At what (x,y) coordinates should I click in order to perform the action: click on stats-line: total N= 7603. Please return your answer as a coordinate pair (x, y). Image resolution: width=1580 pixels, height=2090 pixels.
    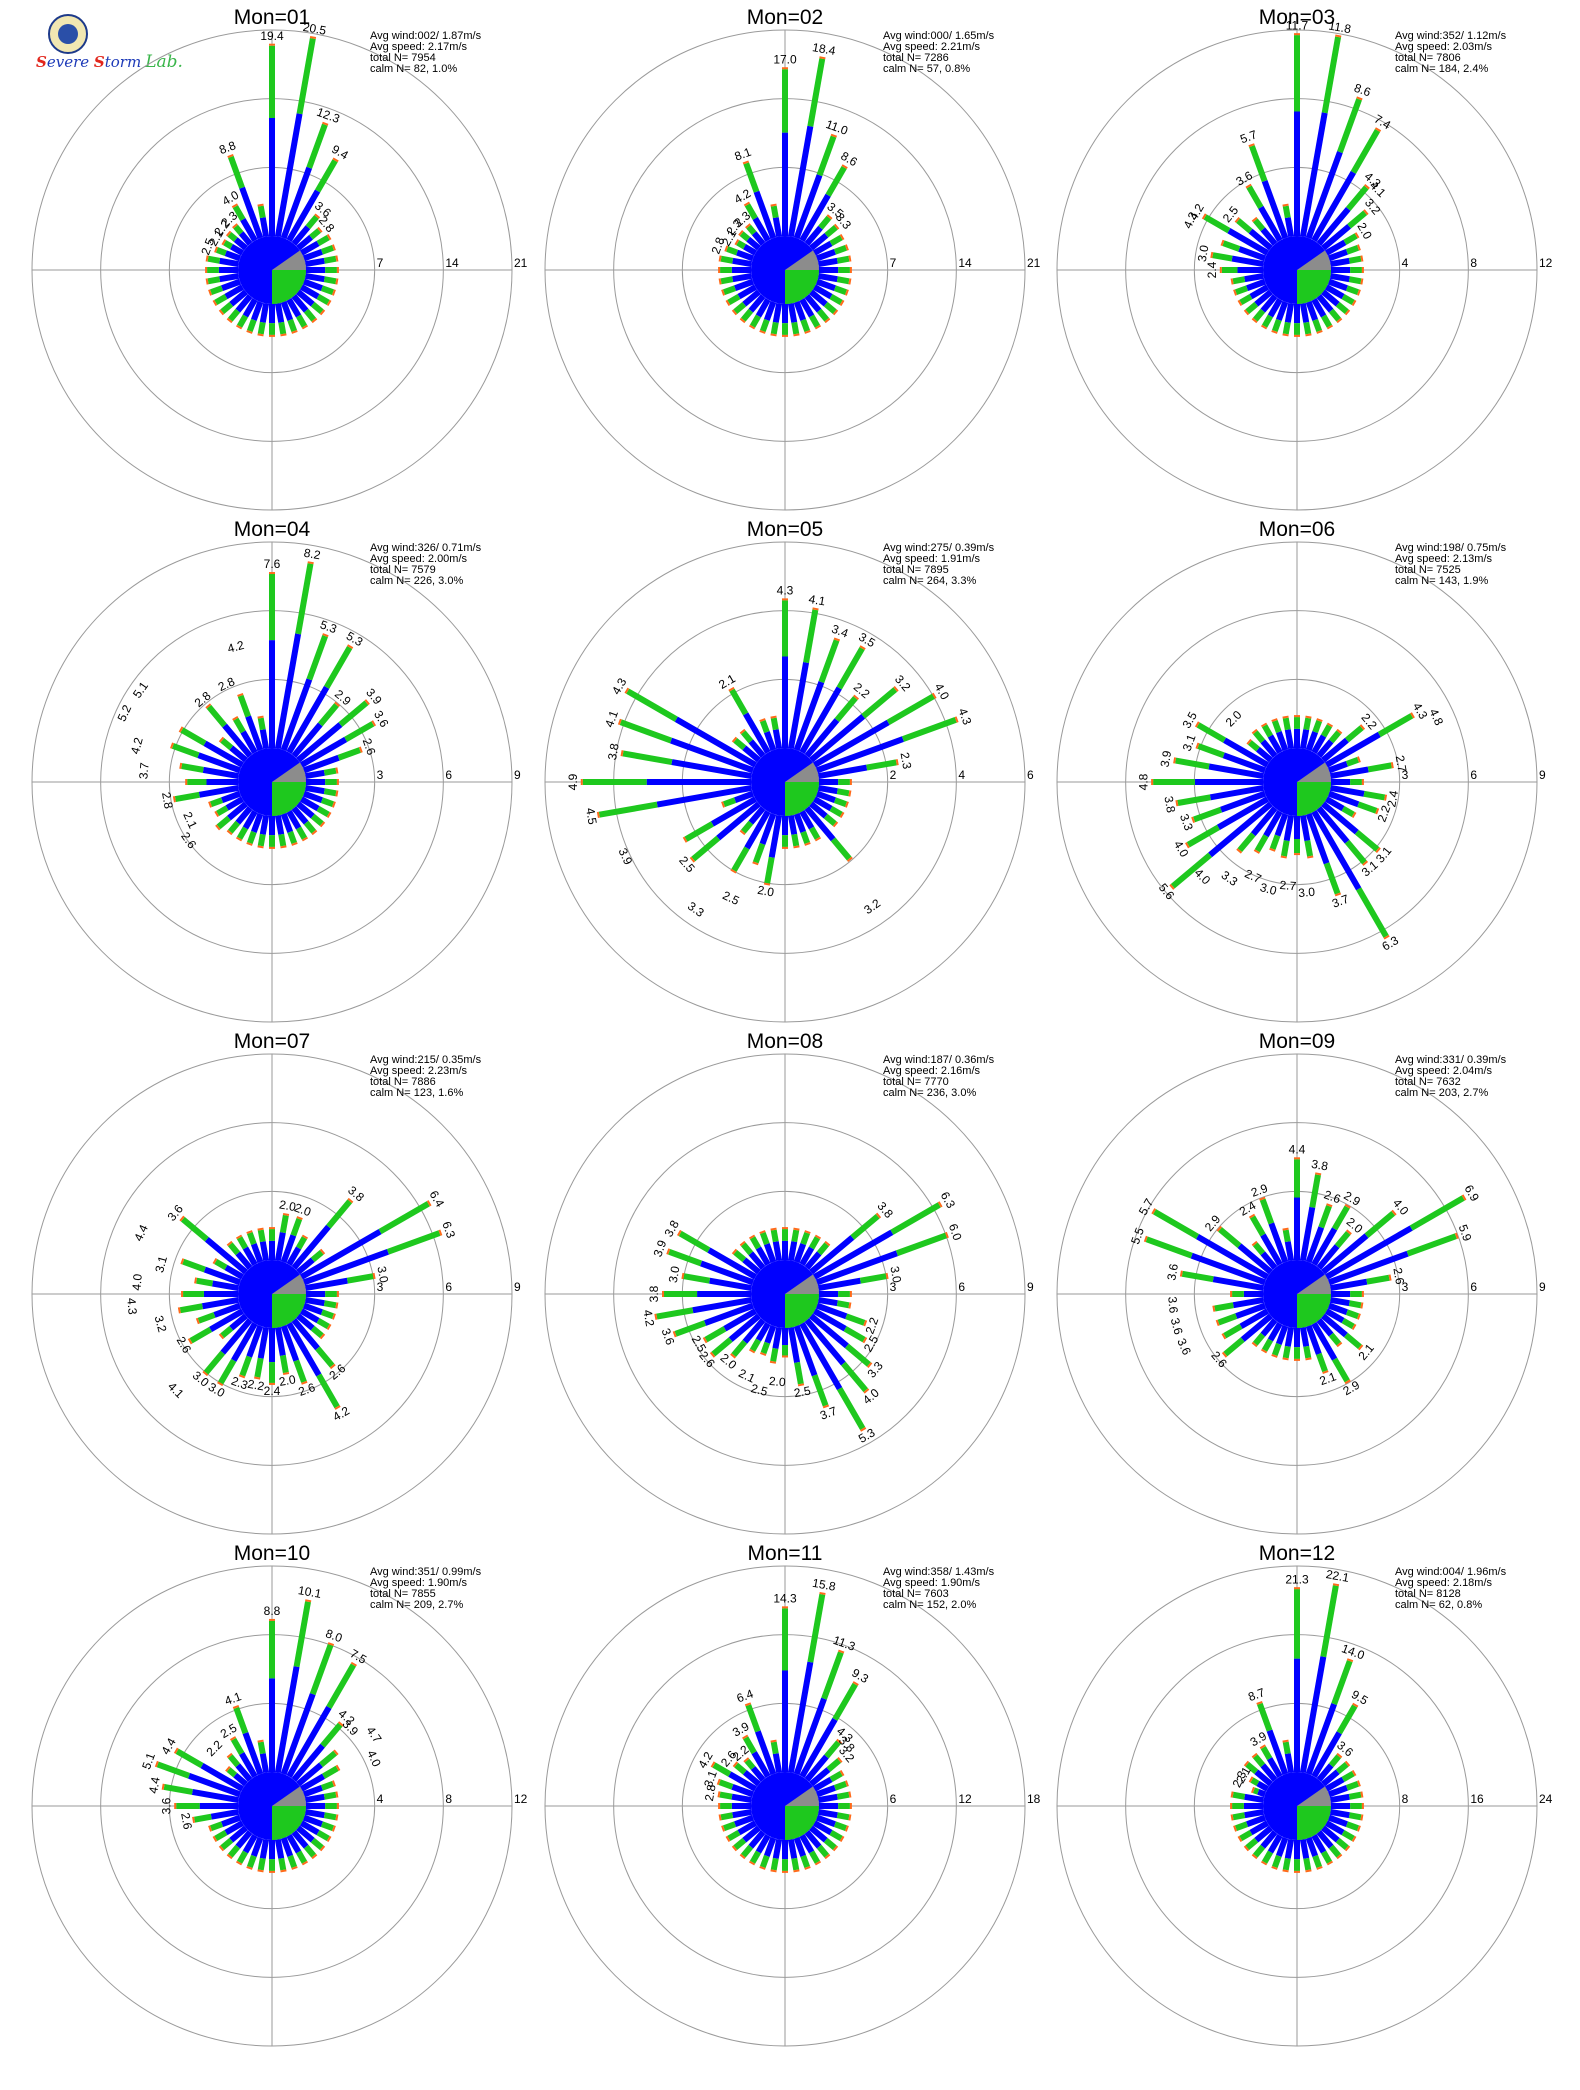
    Looking at the image, I should click on (916, 1594).